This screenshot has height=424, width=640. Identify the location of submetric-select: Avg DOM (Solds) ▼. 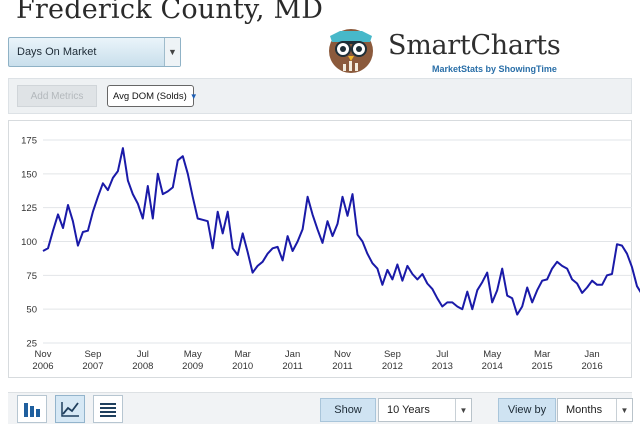
(152, 96).